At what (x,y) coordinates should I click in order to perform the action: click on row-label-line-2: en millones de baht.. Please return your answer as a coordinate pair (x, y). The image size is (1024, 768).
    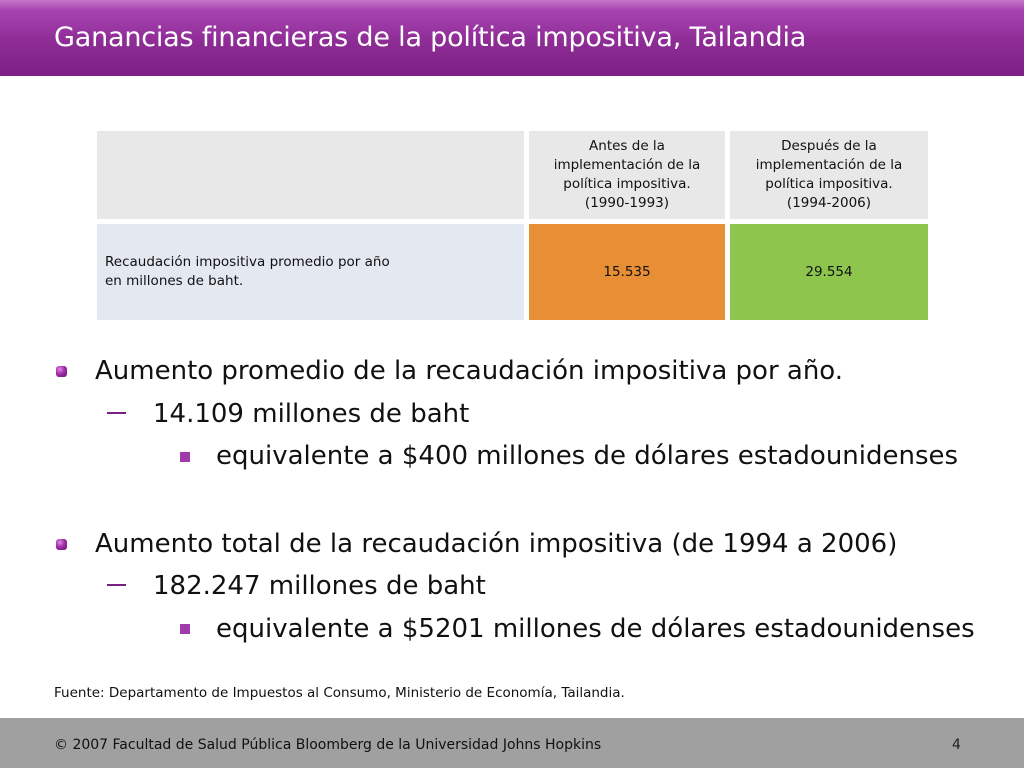
    Looking at the image, I should click on (174, 281).